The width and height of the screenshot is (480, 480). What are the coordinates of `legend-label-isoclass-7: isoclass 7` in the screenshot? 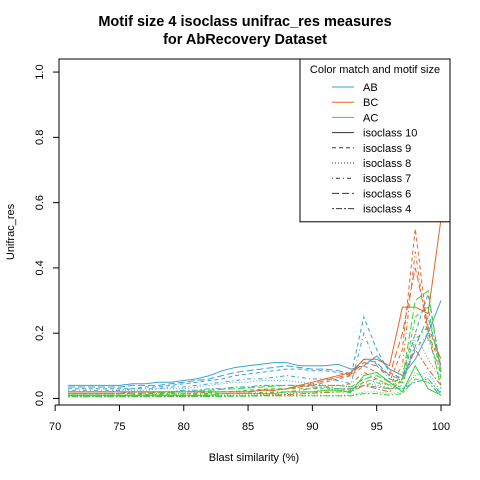 It's located at (387, 179).